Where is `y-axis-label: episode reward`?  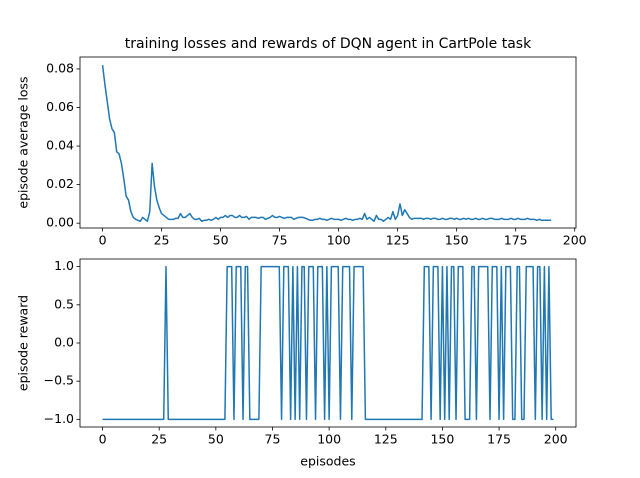
y-axis-label: episode reward is located at coordinates (23, 343).